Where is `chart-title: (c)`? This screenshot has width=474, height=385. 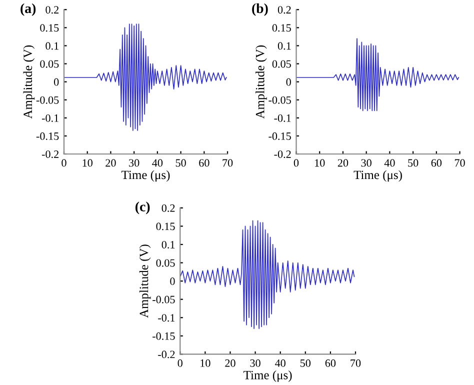 chart-title: (c) is located at coordinates (143, 208).